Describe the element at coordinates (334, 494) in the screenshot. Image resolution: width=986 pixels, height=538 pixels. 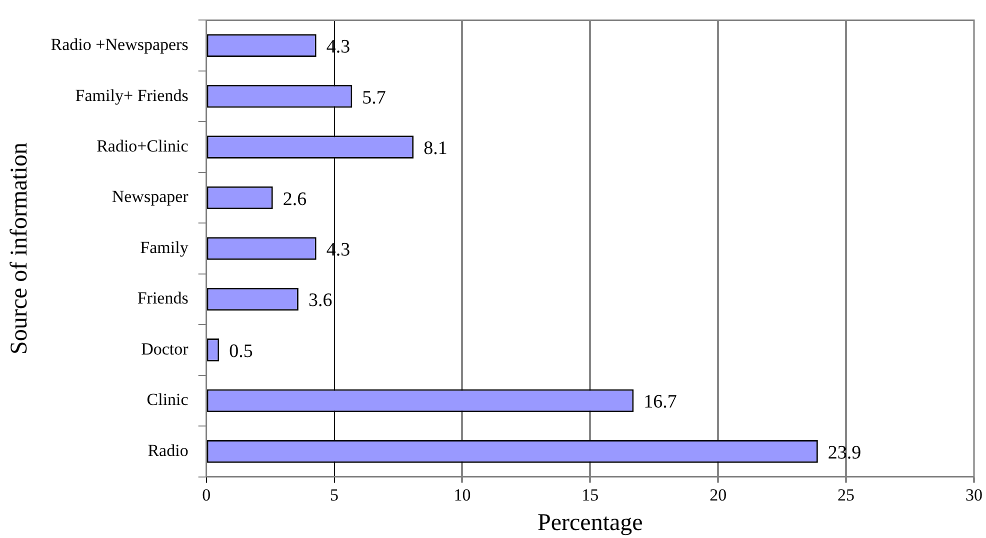
I see `x-tick-label: 5` at that location.